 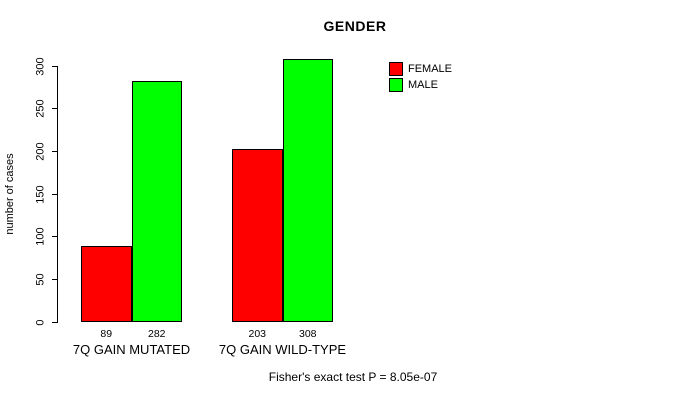 What do you see at coordinates (40, 151) in the screenshot?
I see `y-tick-label: 200` at bounding box center [40, 151].